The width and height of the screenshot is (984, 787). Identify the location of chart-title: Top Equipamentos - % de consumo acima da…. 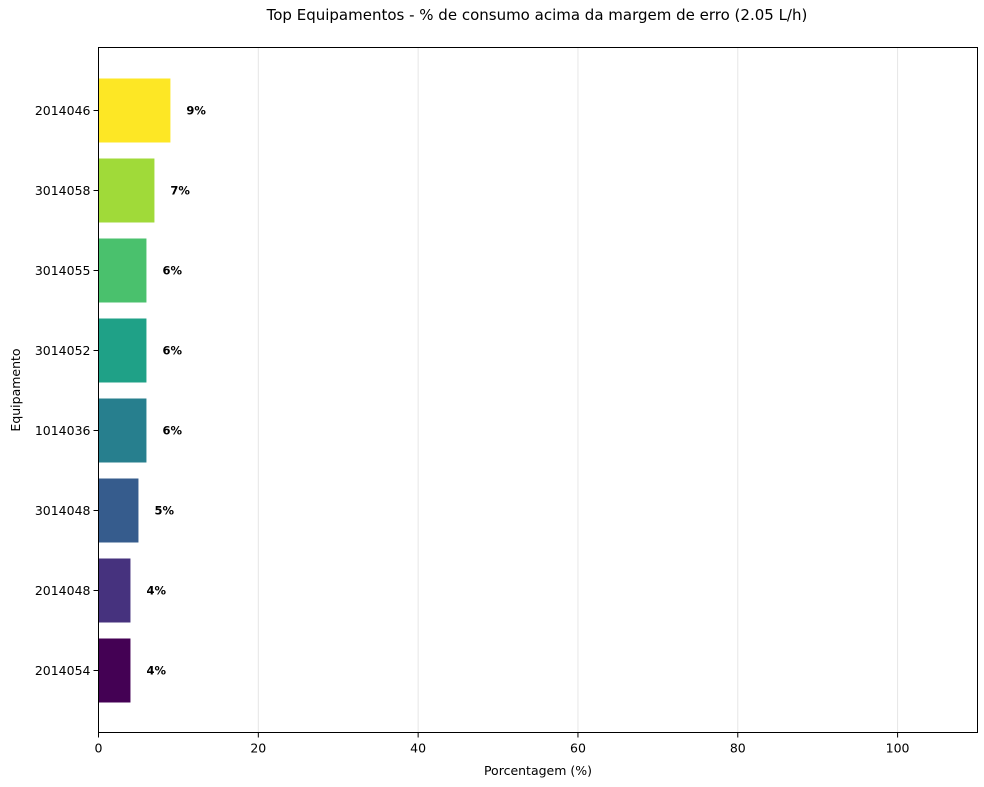
(537, 15).